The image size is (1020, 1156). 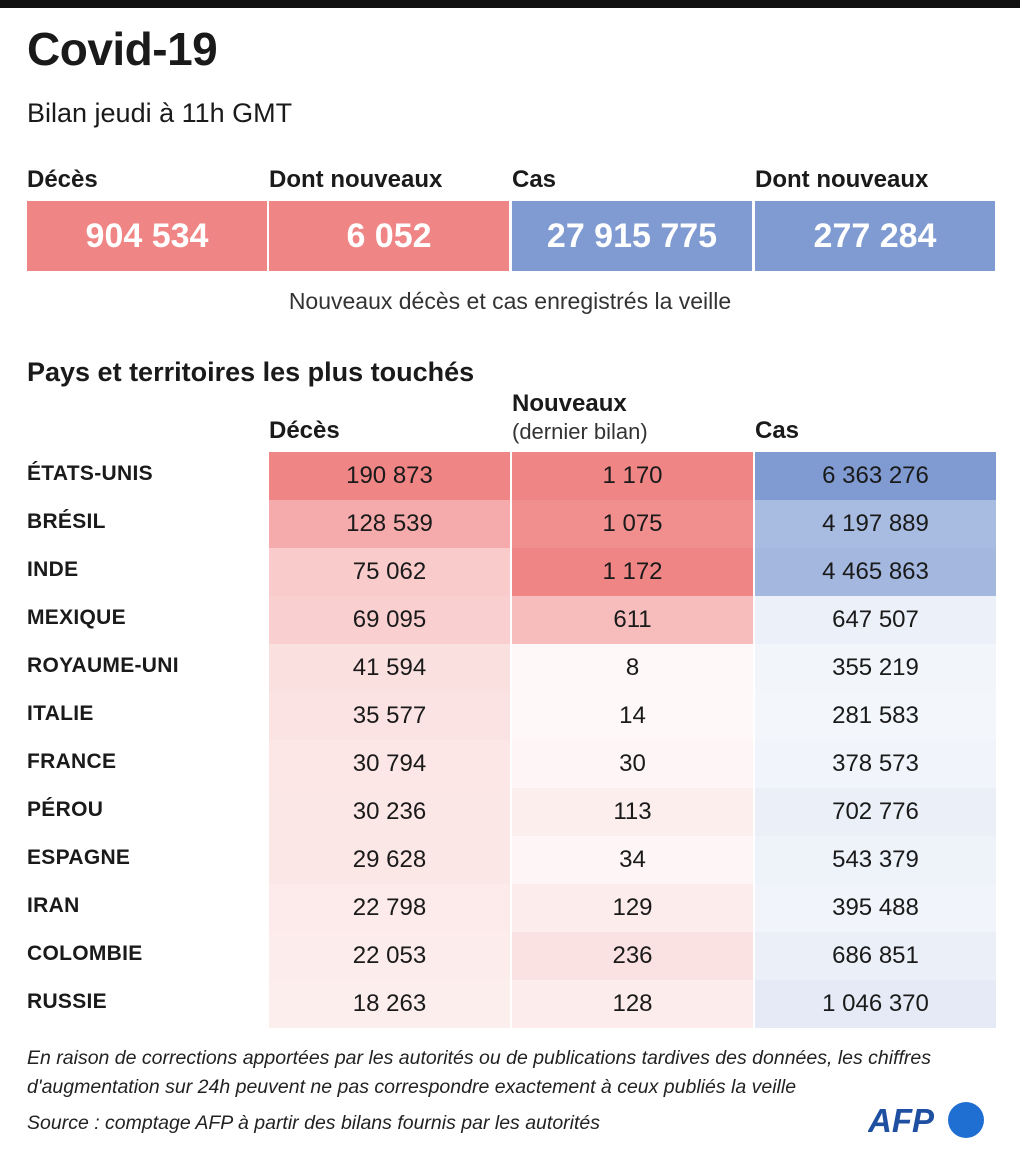 I want to click on afp-logo-text: AFP, so click(x=901, y=1120).